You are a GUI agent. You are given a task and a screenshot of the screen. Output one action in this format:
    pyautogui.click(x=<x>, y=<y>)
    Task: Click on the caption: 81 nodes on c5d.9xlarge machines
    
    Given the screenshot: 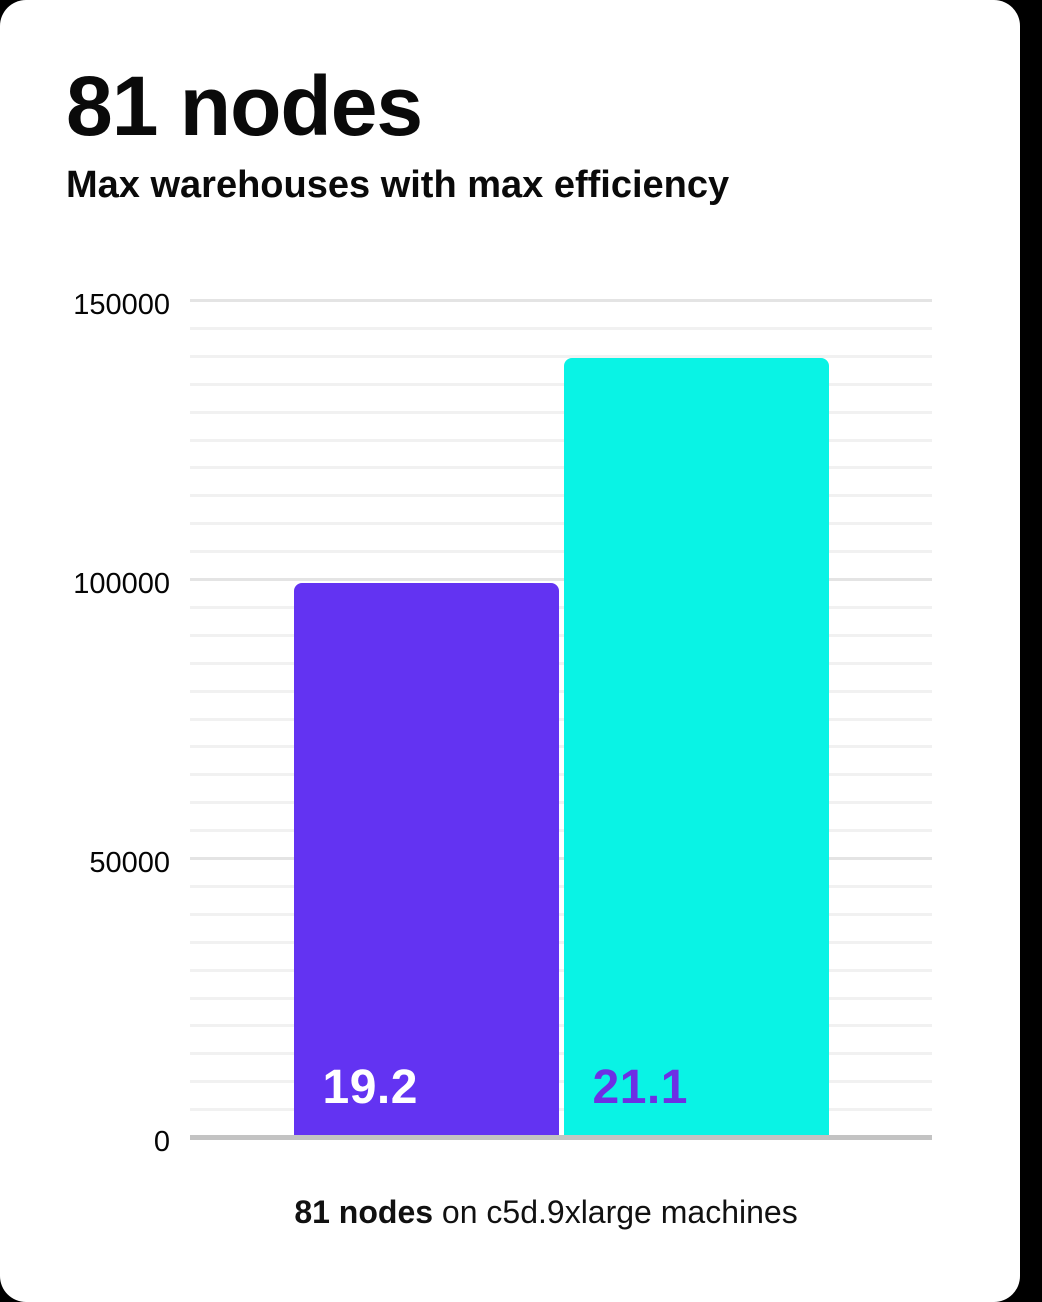 What is the action you would take?
    pyautogui.click(x=546, y=1212)
    